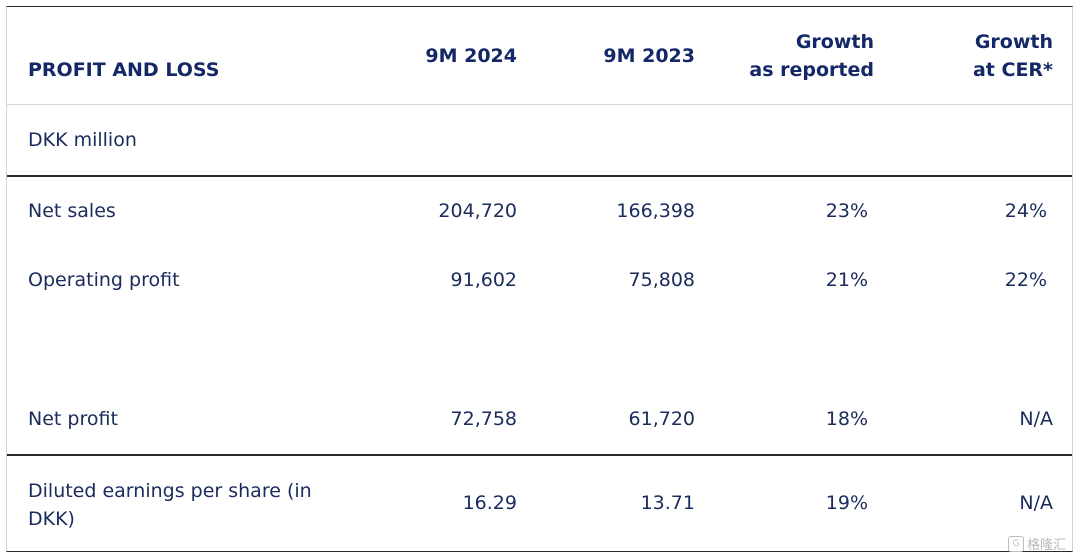 This screenshot has height=557, width=1080. Describe the element at coordinates (1015, 543) in the screenshot. I see `watermark-logo-icon: G` at that location.